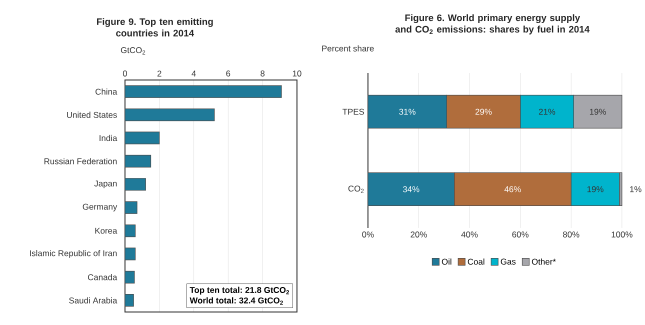  What do you see at coordinates (100, 208) in the screenshot?
I see `y-tick-label: Germany` at bounding box center [100, 208].